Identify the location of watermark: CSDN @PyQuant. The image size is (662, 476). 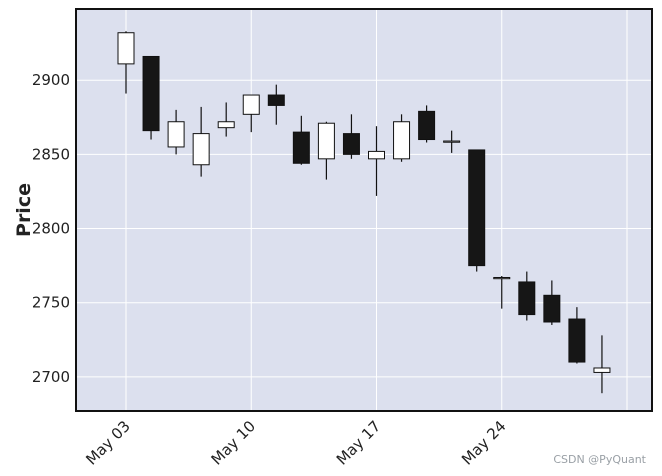
(599, 459).